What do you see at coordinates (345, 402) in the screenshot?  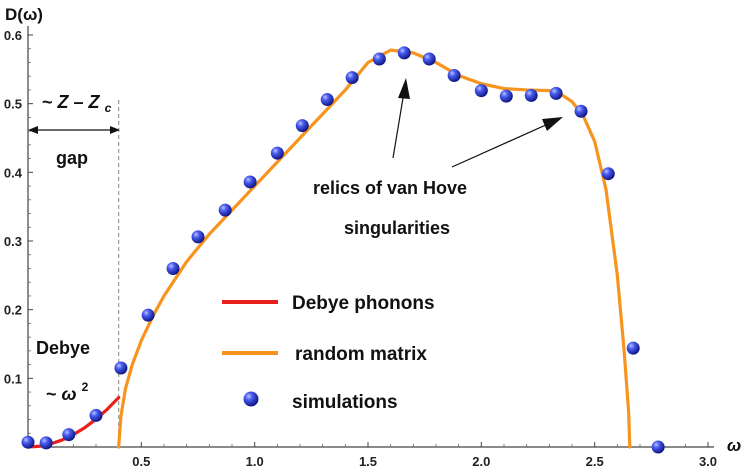 I see `legend-label-simulations: simulations` at bounding box center [345, 402].